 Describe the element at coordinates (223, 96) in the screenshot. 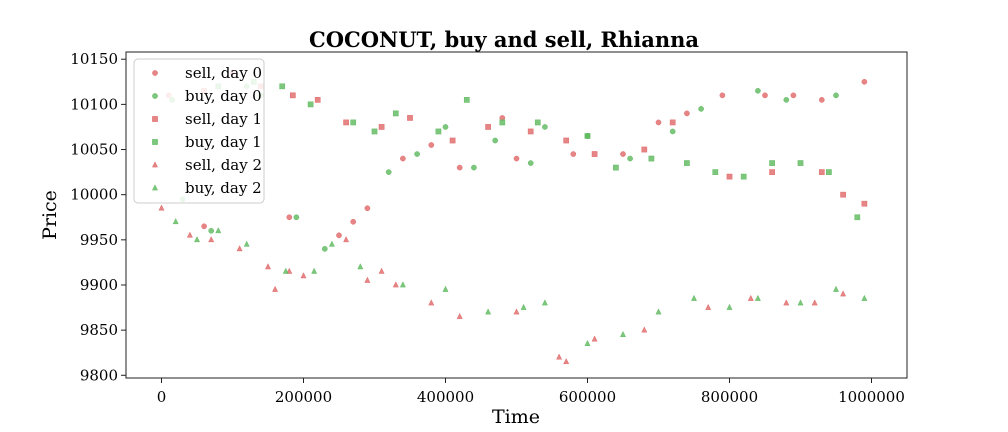

I see `legend-label: buy, day 0` at that location.